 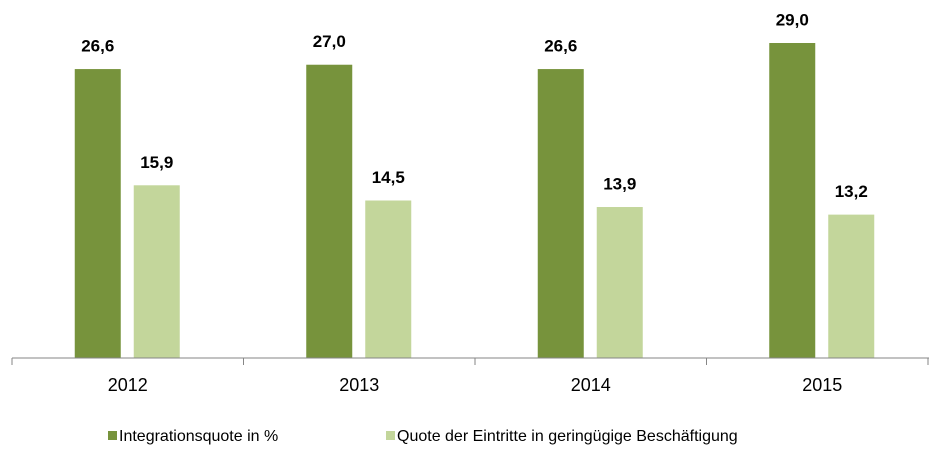 What do you see at coordinates (198, 436) in the screenshot?
I see `legend-label: Integrationsquote in %` at bounding box center [198, 436].